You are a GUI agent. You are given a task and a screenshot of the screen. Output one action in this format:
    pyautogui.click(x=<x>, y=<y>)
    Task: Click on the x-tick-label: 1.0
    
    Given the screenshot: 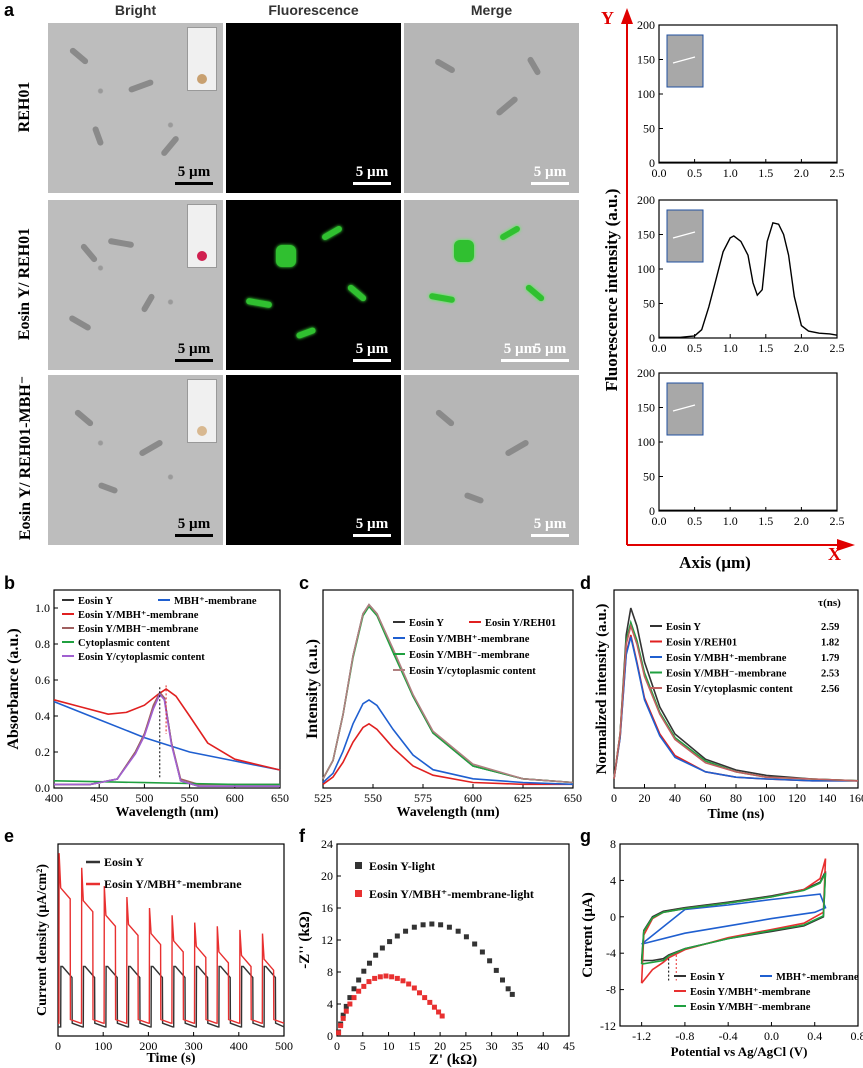 What is the action you would take?
    pyautogui.click(x=730, y=521)
    